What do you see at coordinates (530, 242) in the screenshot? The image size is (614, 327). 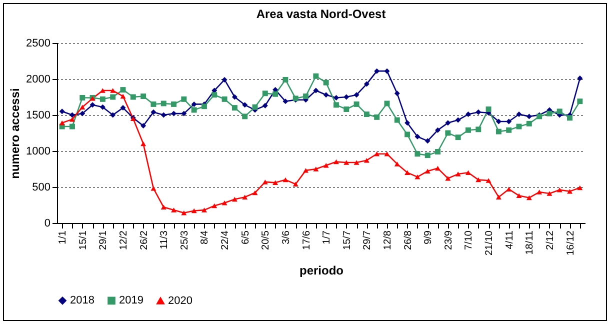 I see `x-tick-label: 18/11` at bounding box center [530, 242].